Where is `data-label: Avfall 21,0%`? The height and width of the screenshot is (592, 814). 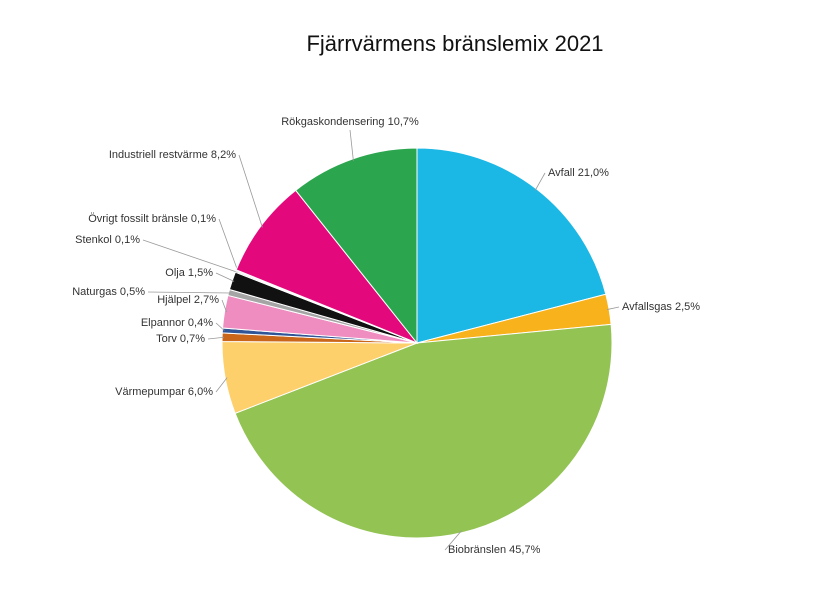 data-label: Avfall 21,0% is located at coordinates (578, 173).